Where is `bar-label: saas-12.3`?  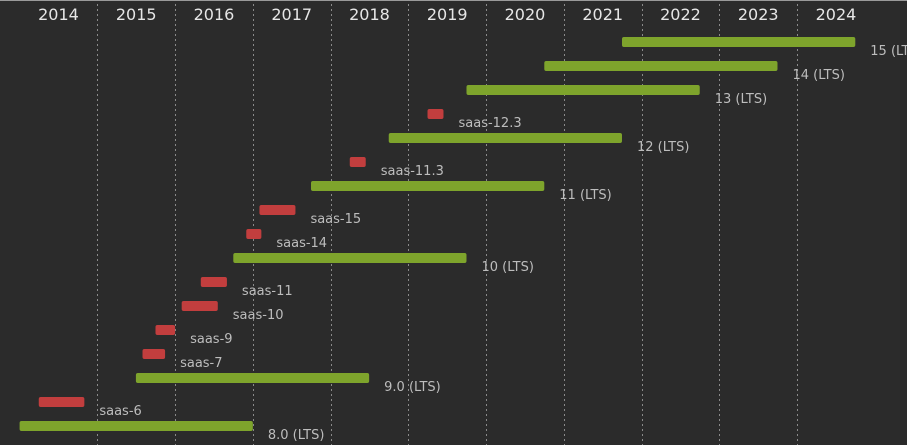 bar-label: saas-12.3 is located at coordinates (489, 123).